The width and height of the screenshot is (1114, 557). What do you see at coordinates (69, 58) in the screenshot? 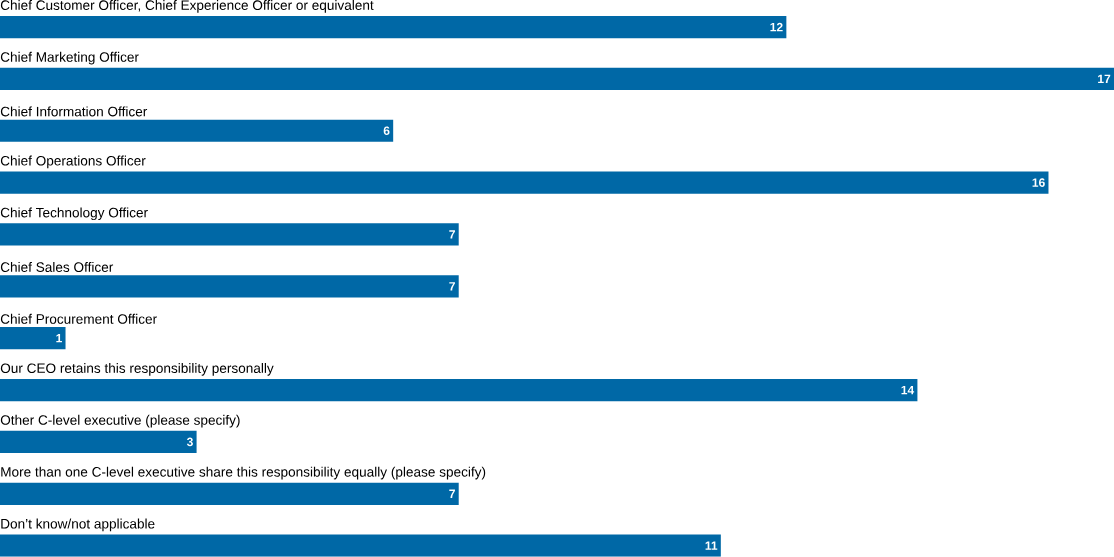
I see `y-tick-label: Chief Marketing Officer` at bounding box center [69, 58].